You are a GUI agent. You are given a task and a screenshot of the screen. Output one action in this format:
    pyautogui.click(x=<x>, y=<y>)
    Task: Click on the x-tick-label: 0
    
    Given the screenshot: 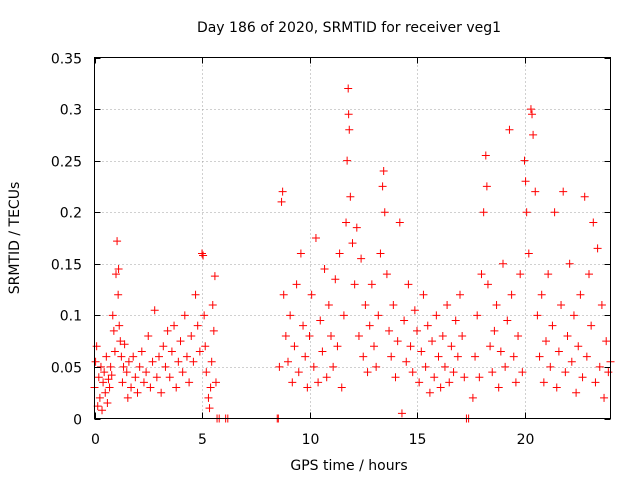 What is the action you would take?
    pyautogui.click(x=95, y=440)
    